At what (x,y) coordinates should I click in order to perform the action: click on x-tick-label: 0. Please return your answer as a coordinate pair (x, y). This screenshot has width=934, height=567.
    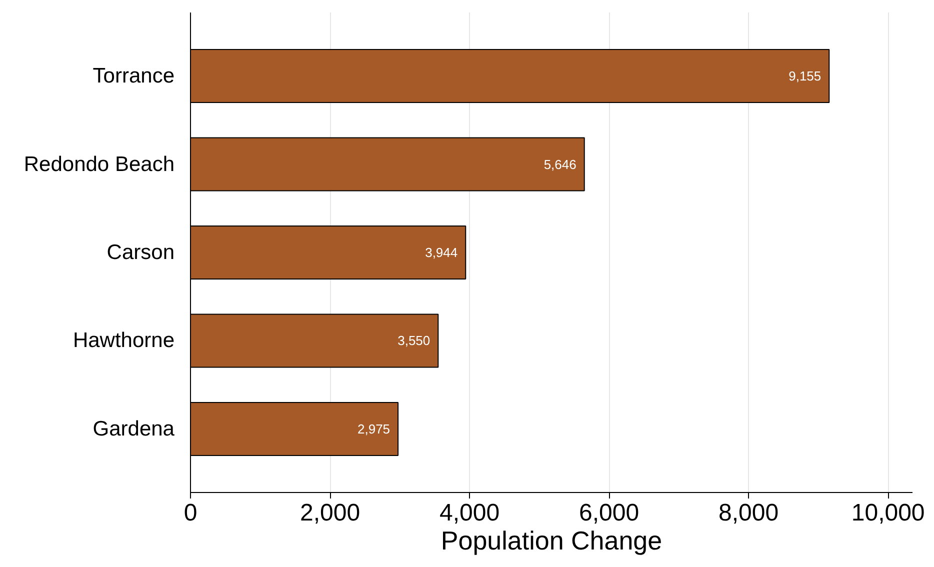
    Looking at the image, I should click on (191, 513).